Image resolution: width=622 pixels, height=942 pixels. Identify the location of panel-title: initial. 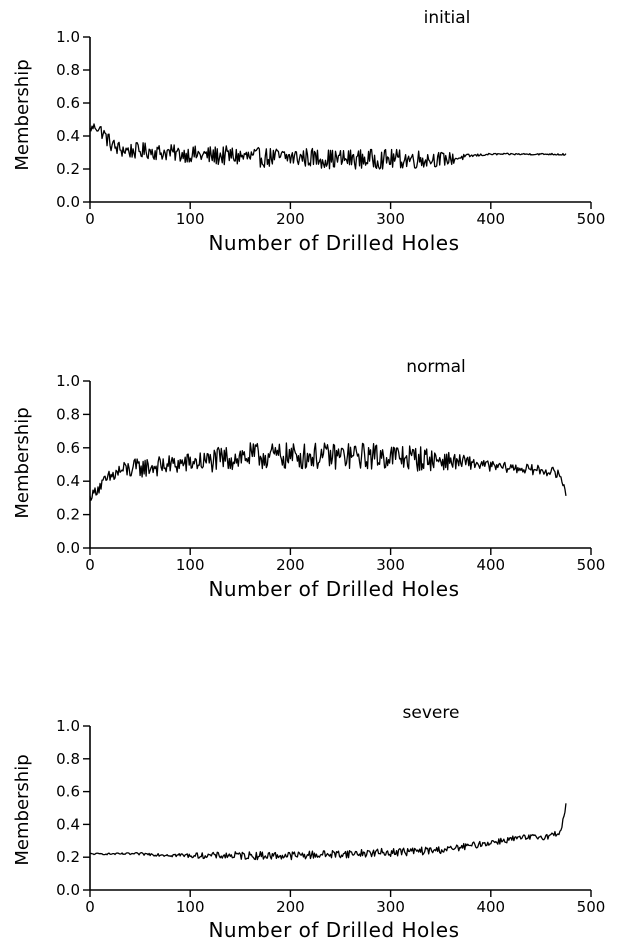
(447, 18).